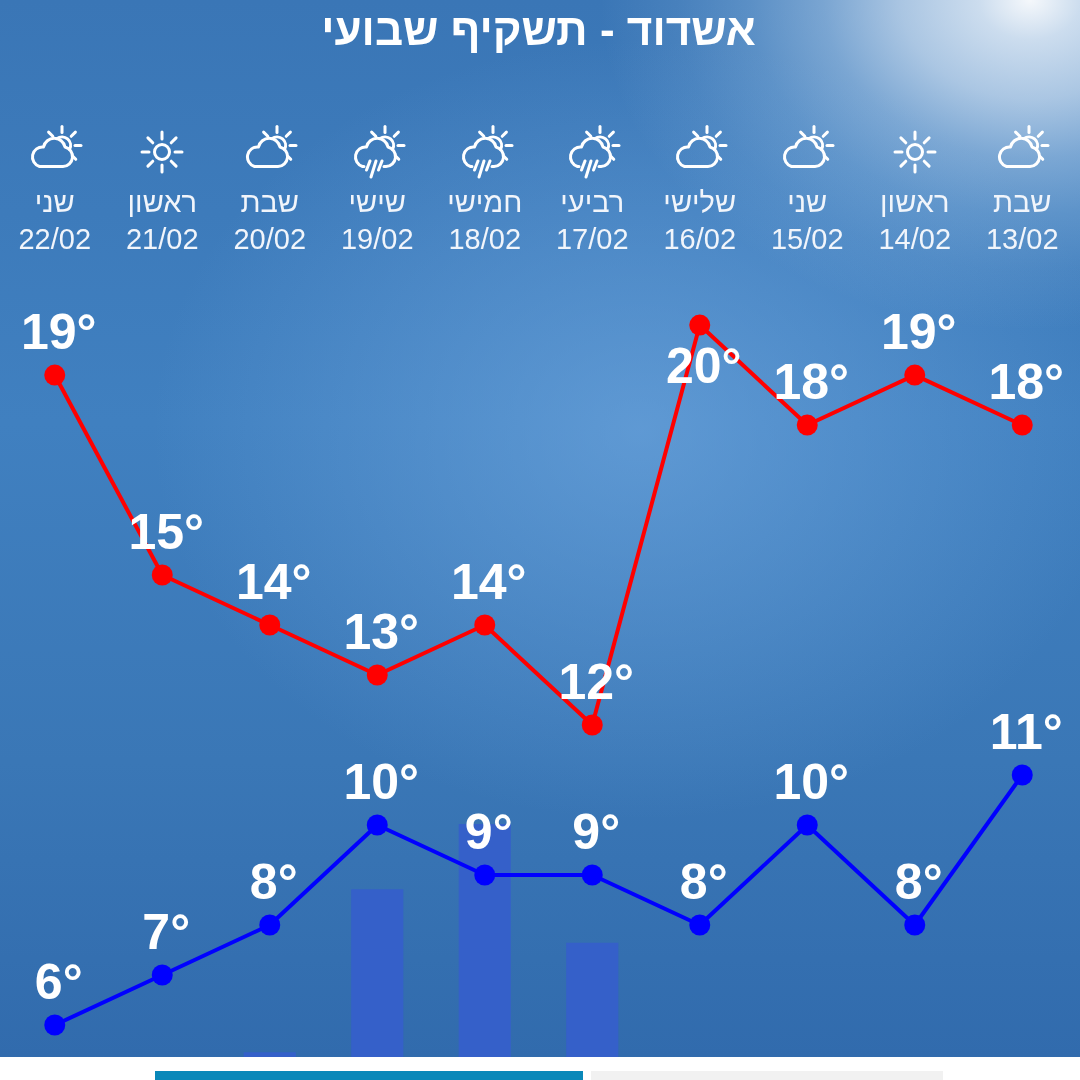  What do you see at coordinates (55, 1025) in the screenshot?
I see `point` at bounding box center [55, 1025].